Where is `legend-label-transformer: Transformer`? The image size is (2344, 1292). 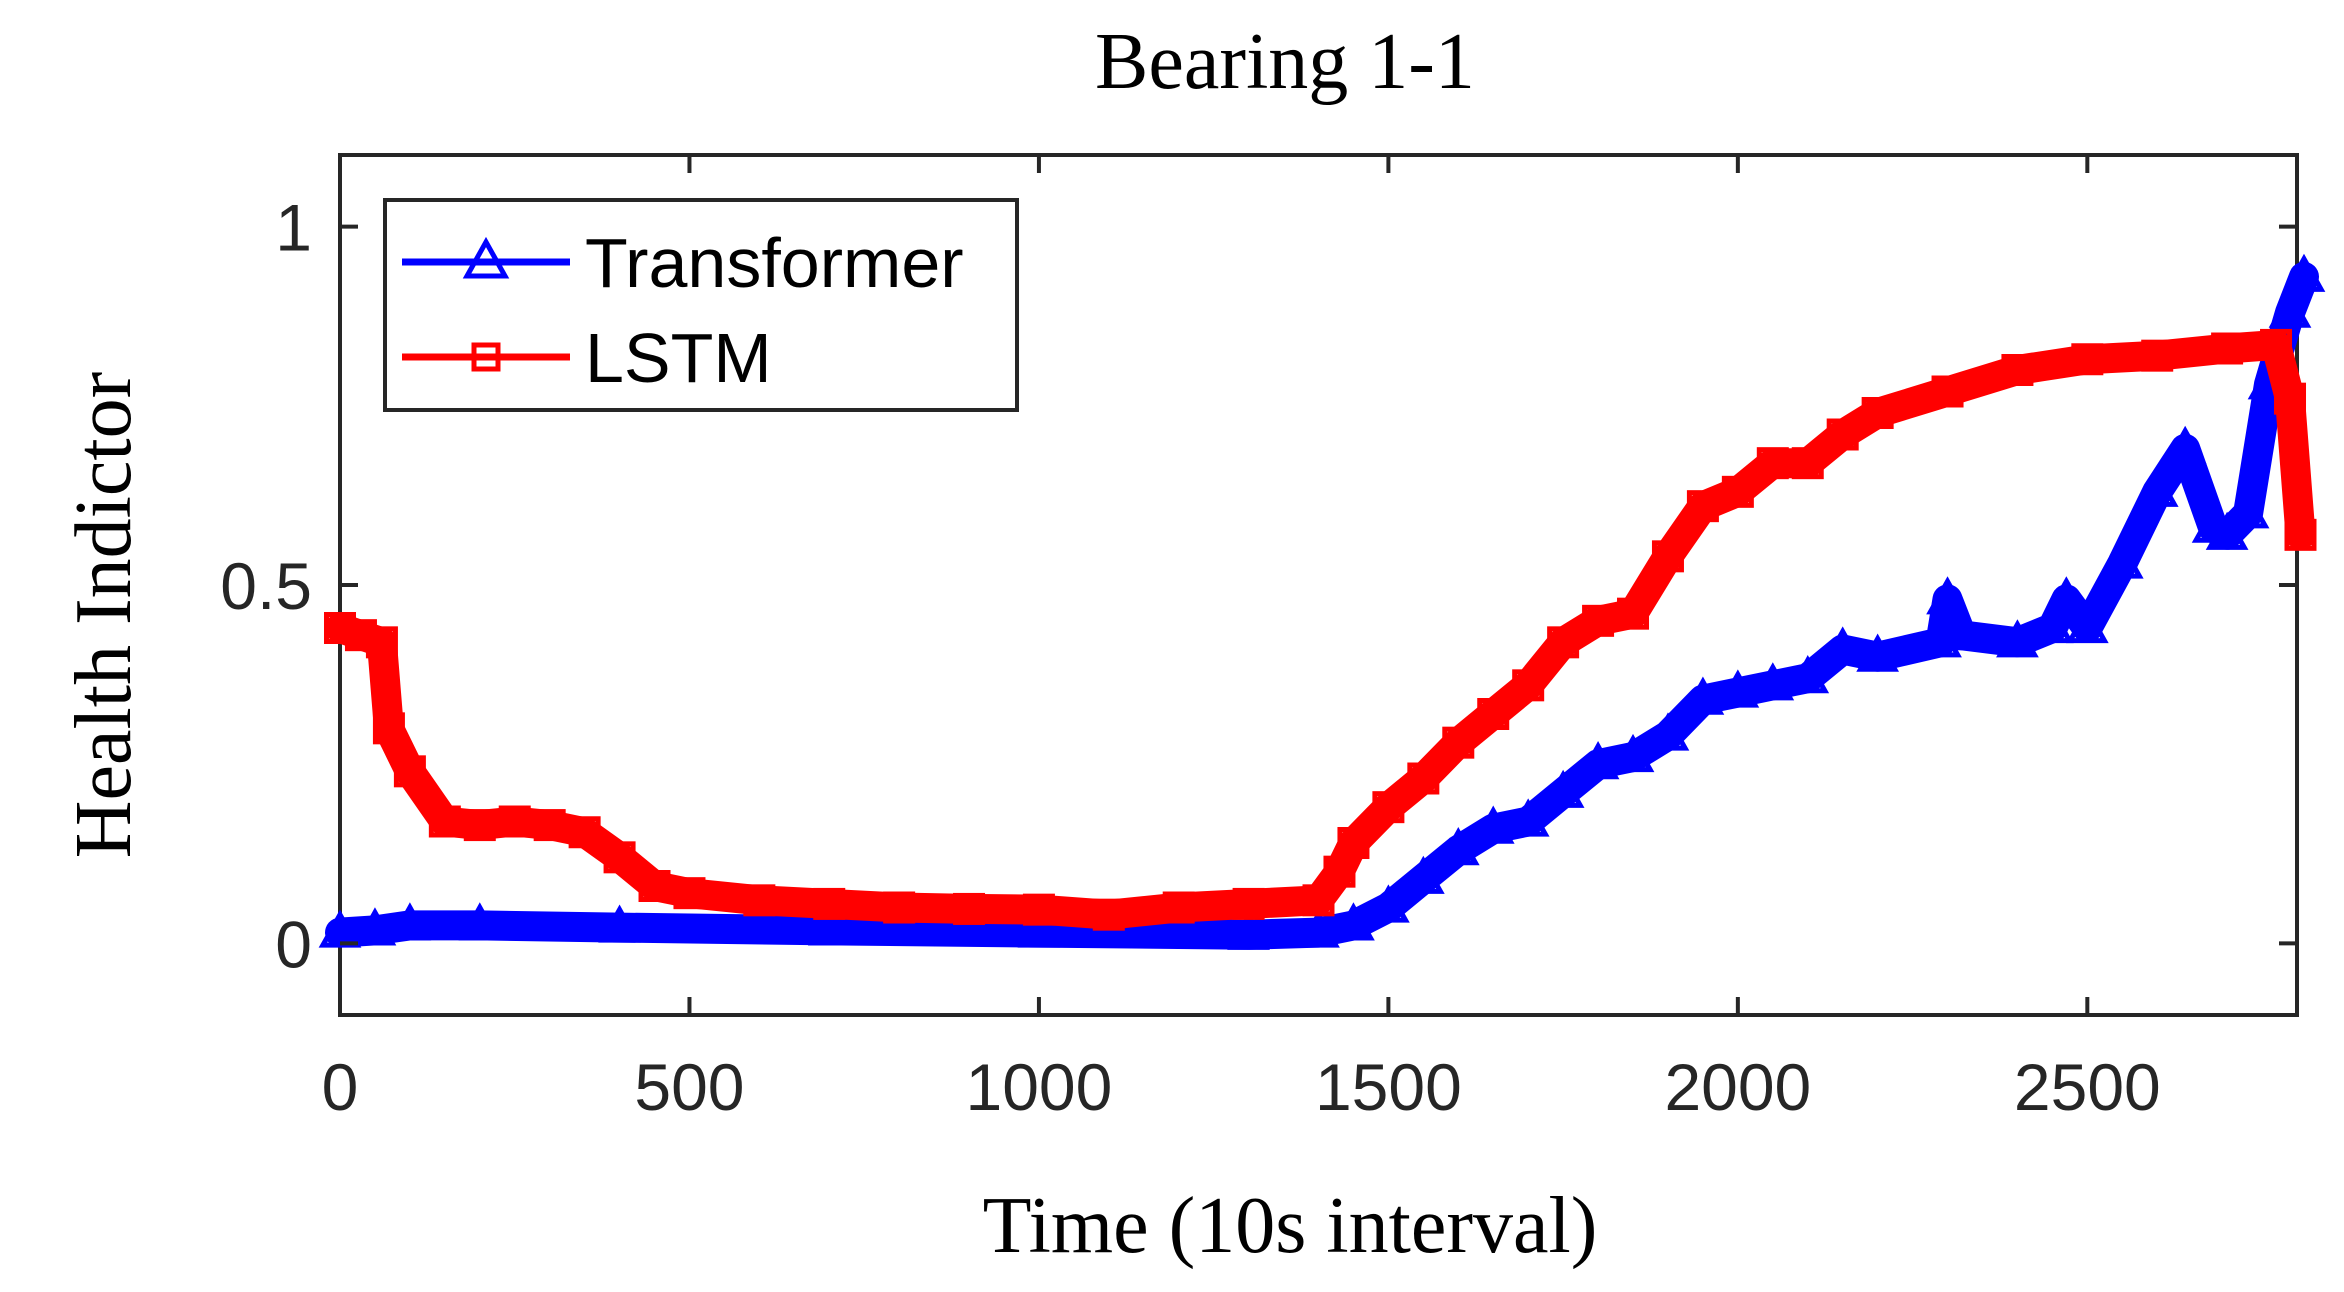 legend-label-transformer: Transformer is located at coordinates (774, 263).